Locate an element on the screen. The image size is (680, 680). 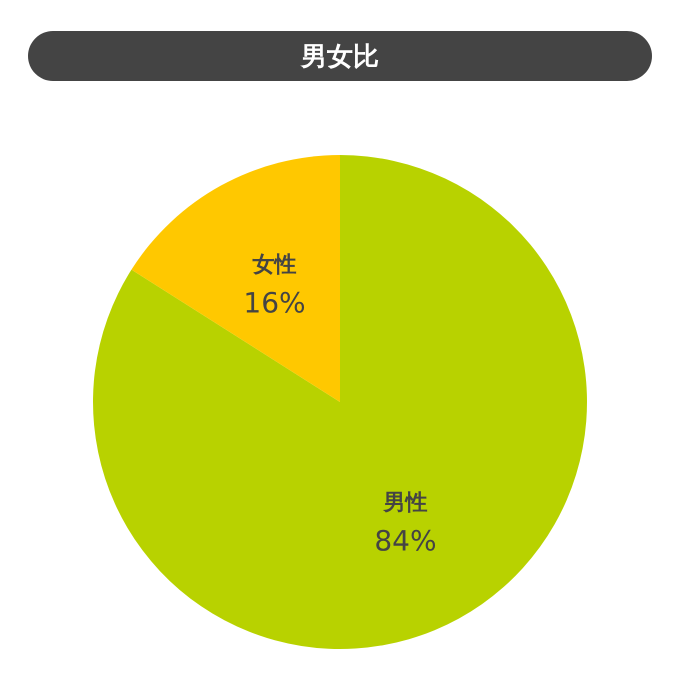
slice-label: 男性 is located at coordinates (405, 503).